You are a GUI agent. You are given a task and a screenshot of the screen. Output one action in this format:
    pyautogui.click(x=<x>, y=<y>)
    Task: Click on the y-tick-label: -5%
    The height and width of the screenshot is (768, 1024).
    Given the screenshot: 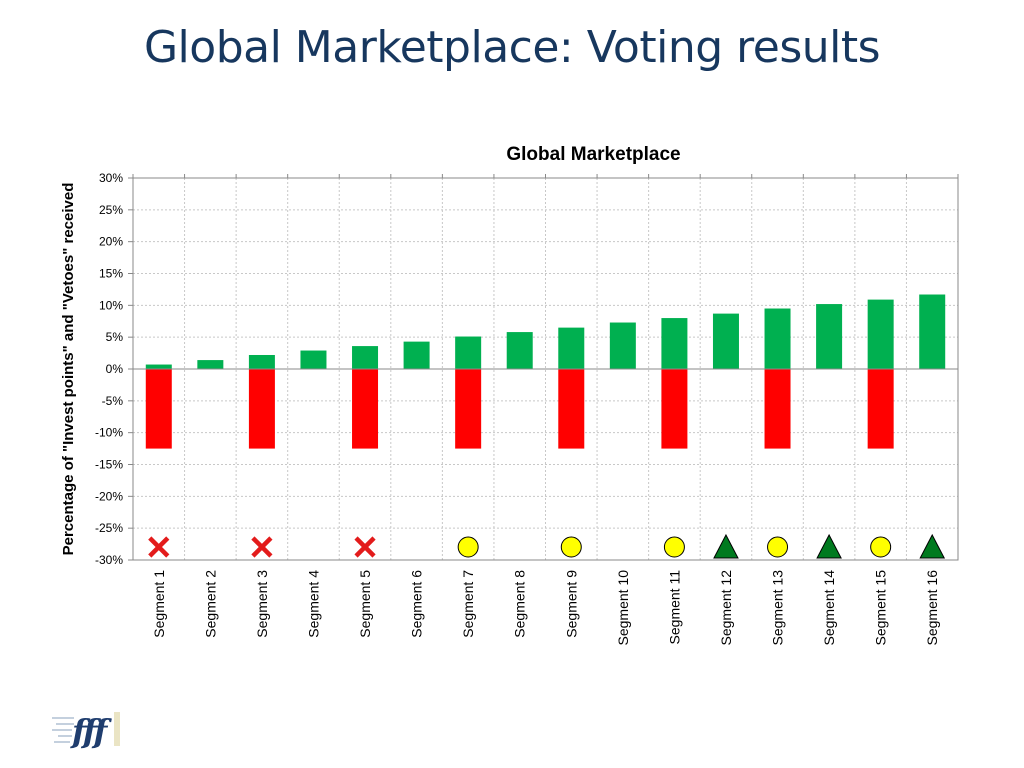 What is the action you would take?
    pyautogui.click(x=113, y=401)
    